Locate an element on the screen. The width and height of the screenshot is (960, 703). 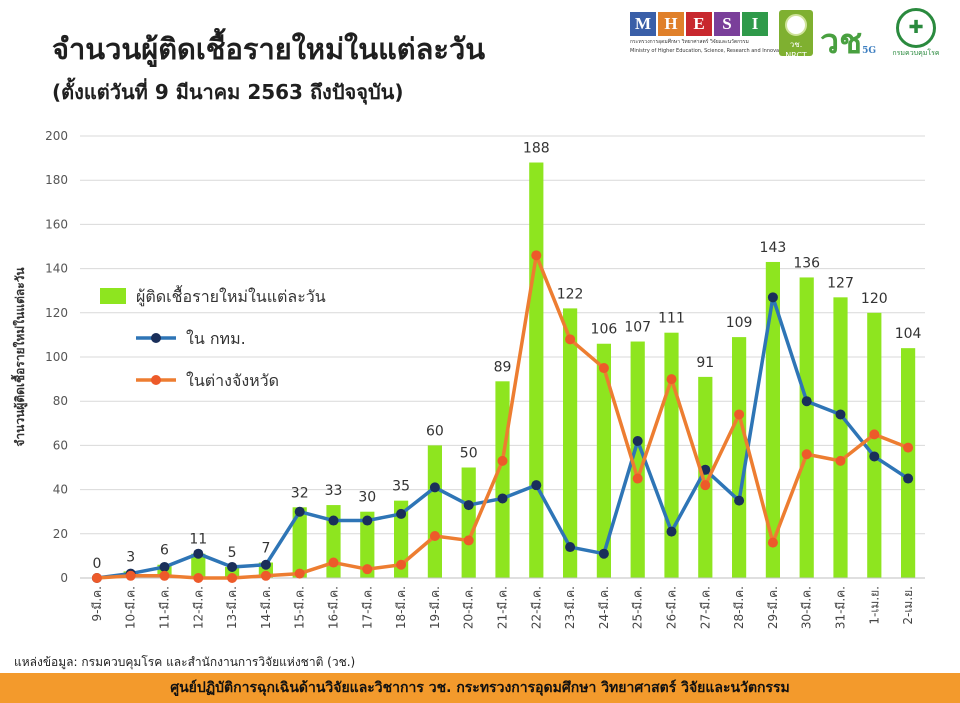
bar-data-label: 143 is located at coordinates (773, 248).